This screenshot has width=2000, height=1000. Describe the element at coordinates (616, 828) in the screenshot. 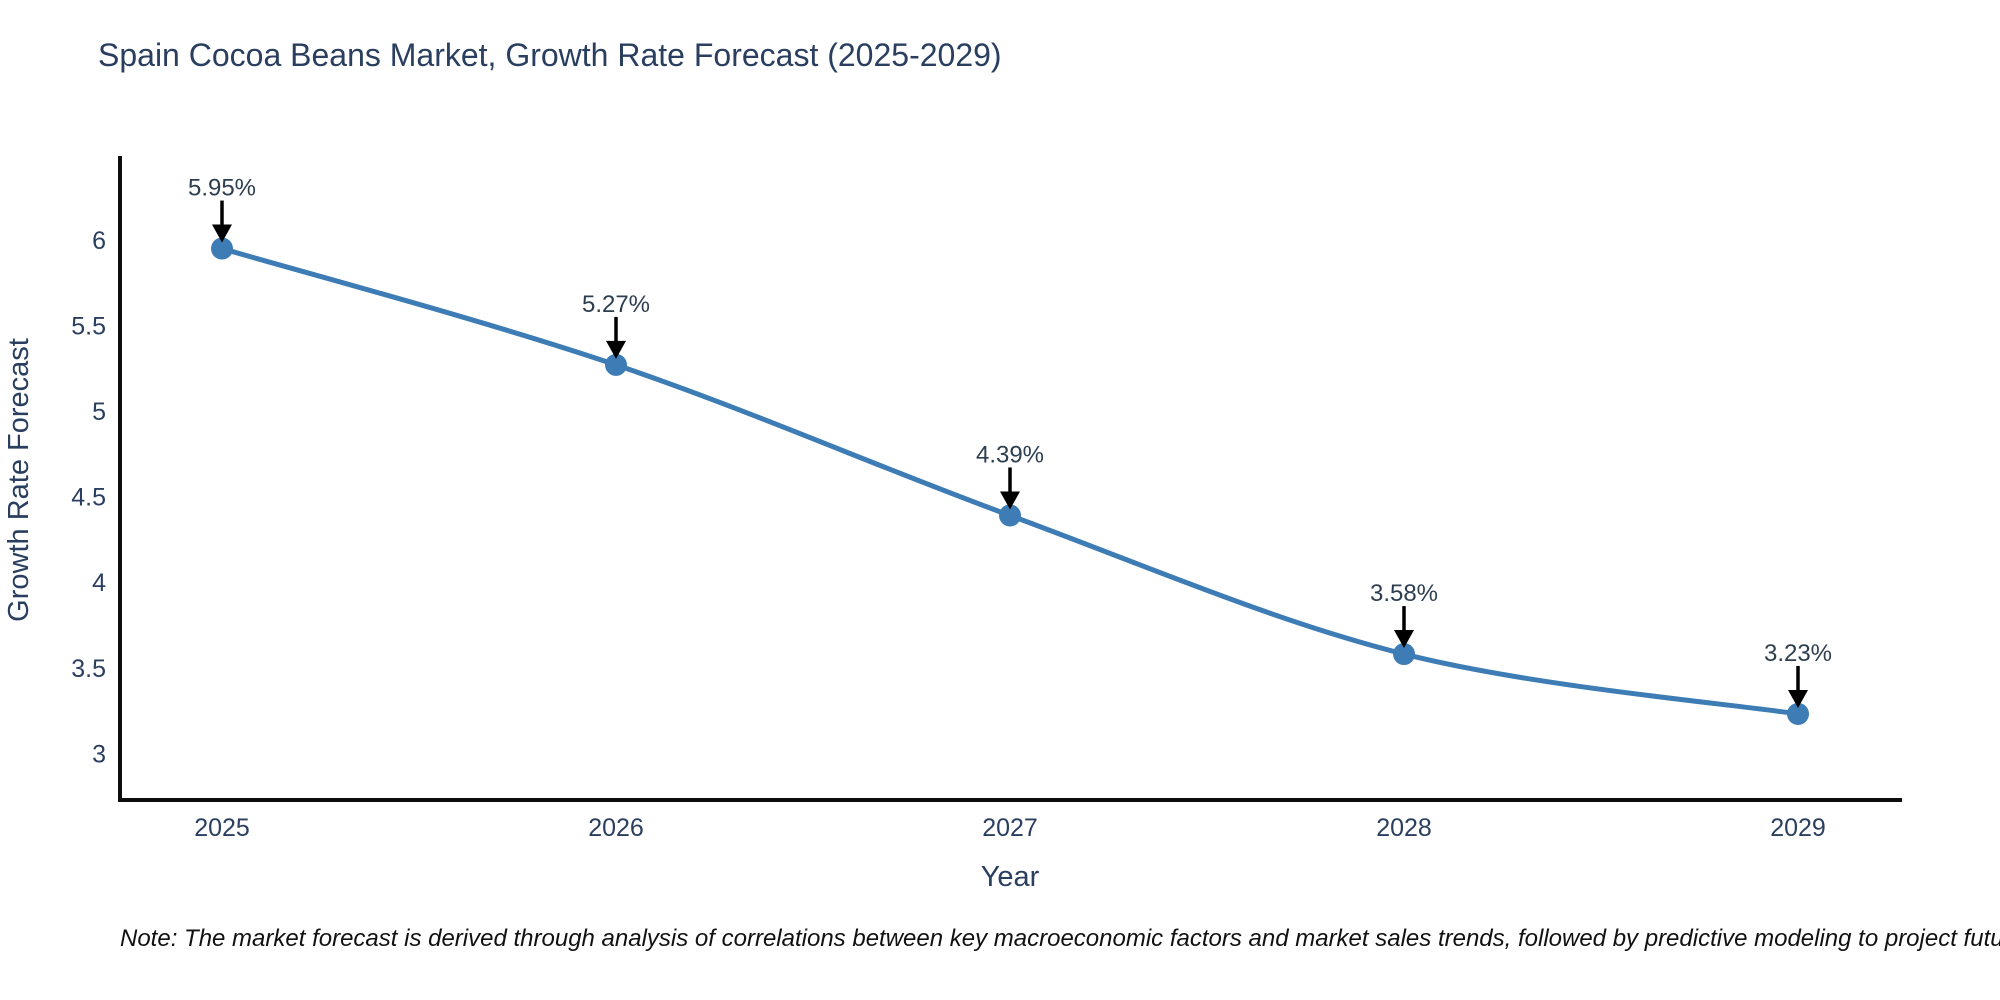

I see `x-tick-label: 2026` at that location.